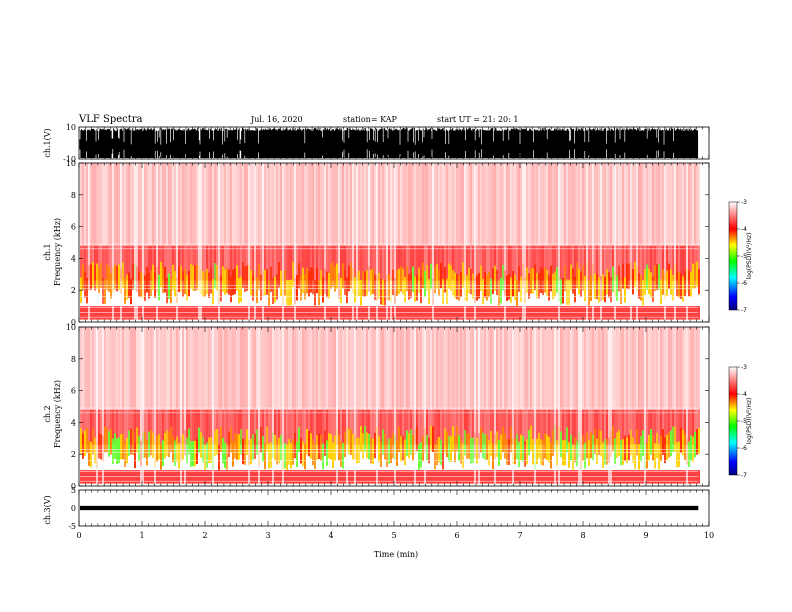 The height and width of the screenshot is (612, 792). Describe the element at coordinates (276, 119) in the screenshot. I see `date-label: Jul. 16, 2020` at that location.